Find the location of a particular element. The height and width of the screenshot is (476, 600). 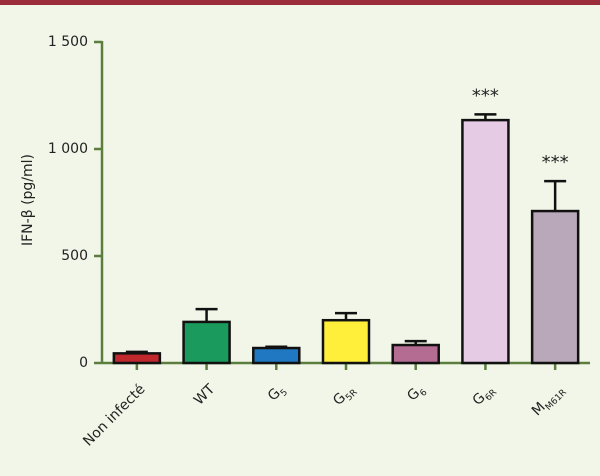

x-tick-label: G6 is located at coordinates (416, 393).